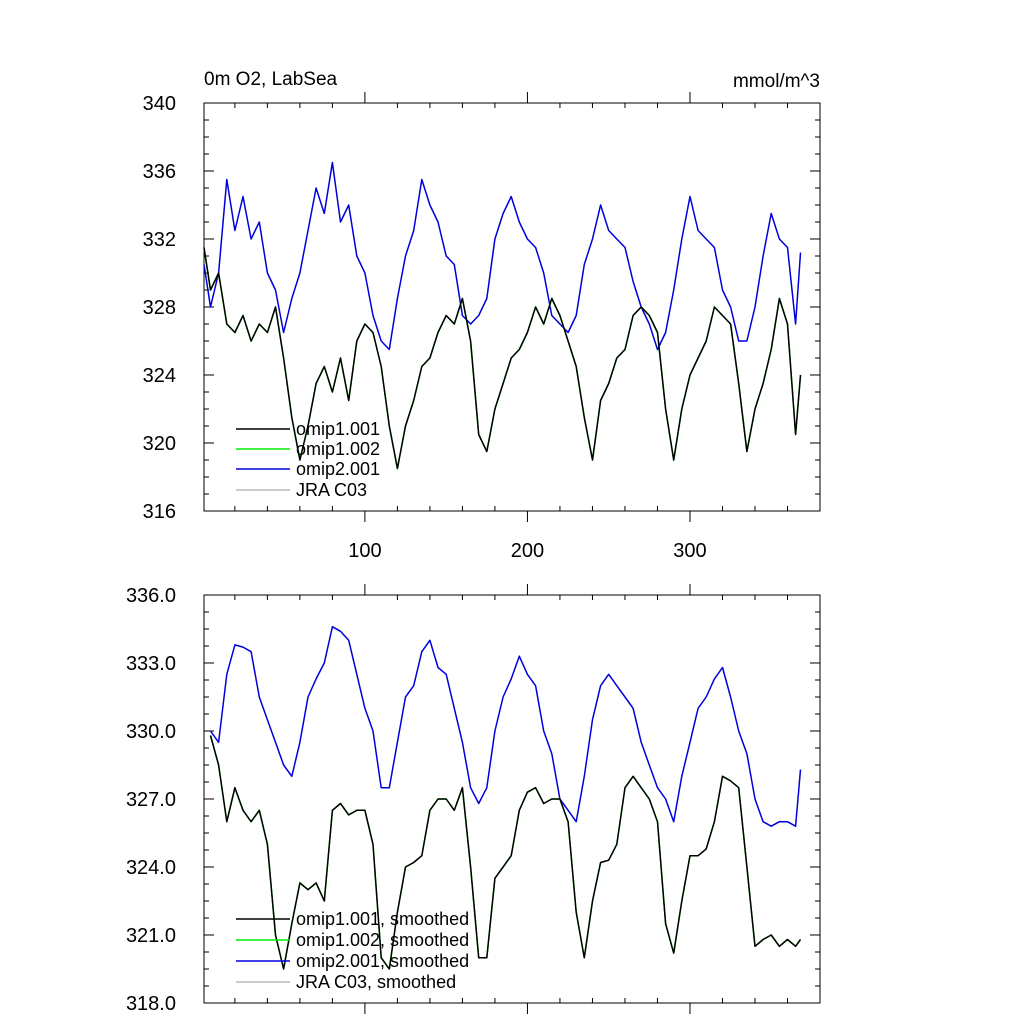 The width and height of the screenshot is (1024, 1024). I want to click on y-tick-label: 330.0, so click(151, 732).